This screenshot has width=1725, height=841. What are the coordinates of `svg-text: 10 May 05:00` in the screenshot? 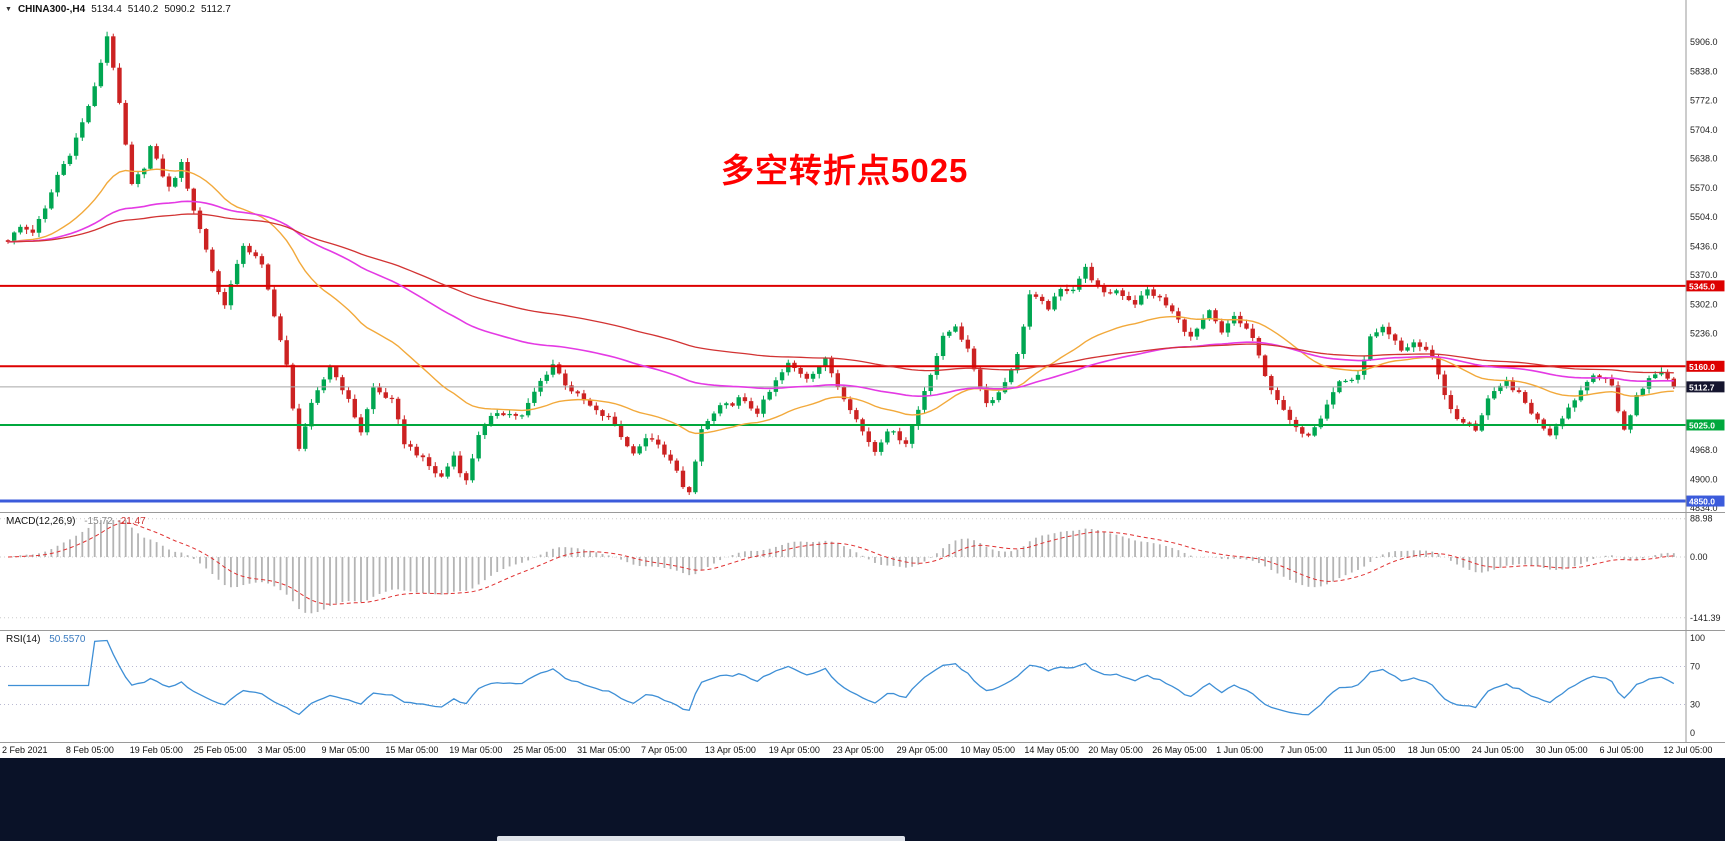 It's located at (988, 750).